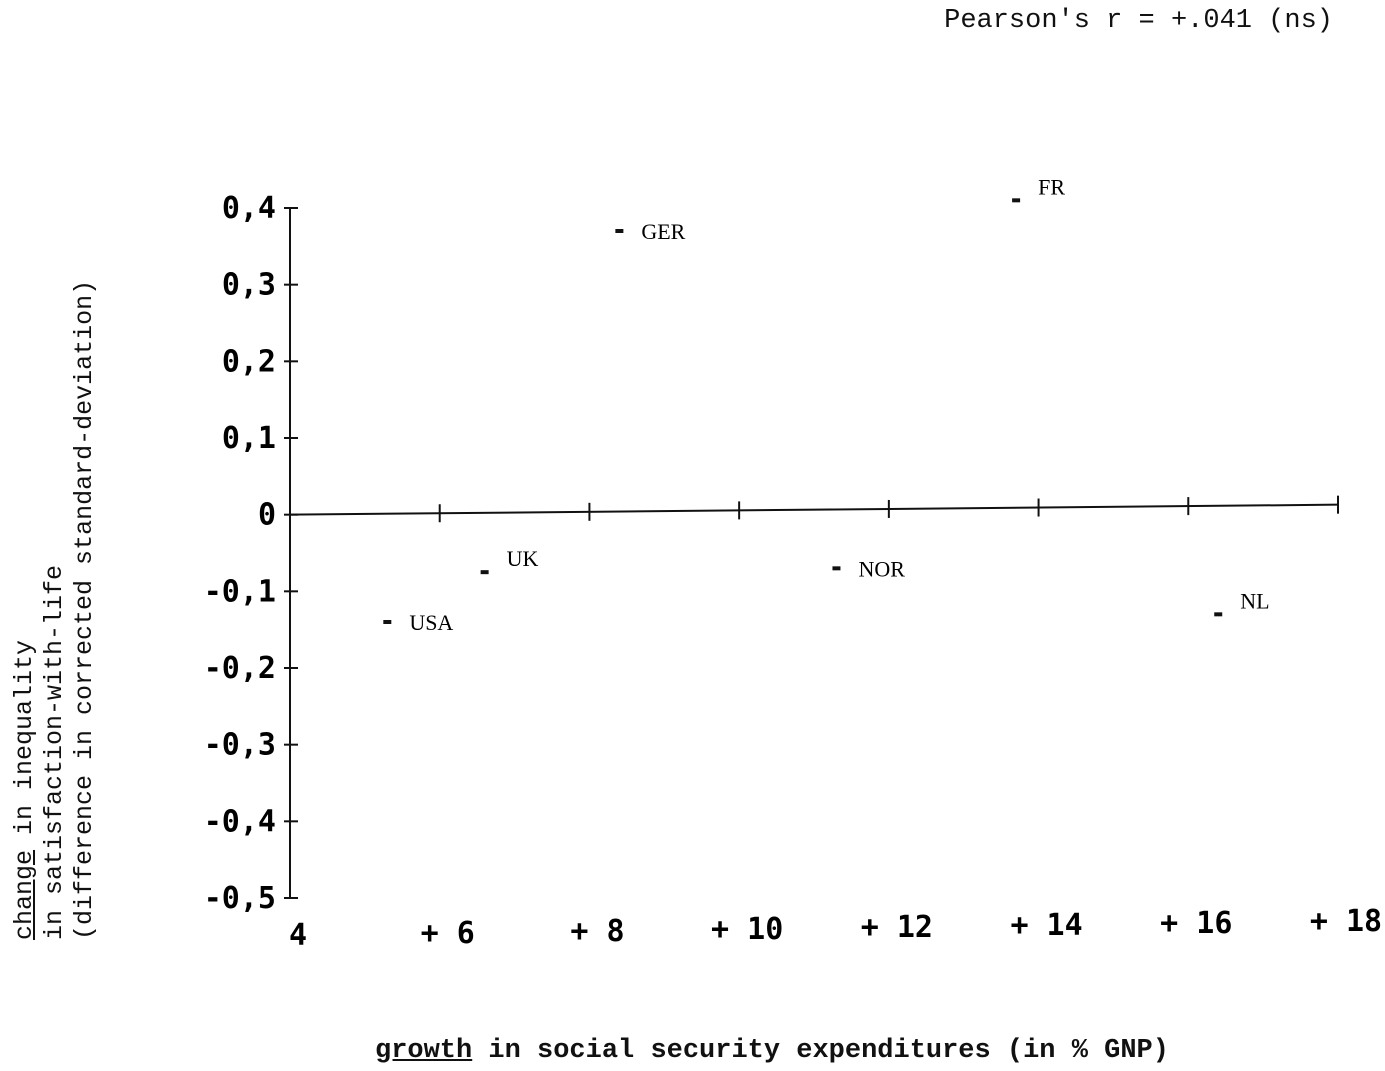  Describe the element at coordinates (484, 572) in the screenshot. I see `data-point-uk` at that location.